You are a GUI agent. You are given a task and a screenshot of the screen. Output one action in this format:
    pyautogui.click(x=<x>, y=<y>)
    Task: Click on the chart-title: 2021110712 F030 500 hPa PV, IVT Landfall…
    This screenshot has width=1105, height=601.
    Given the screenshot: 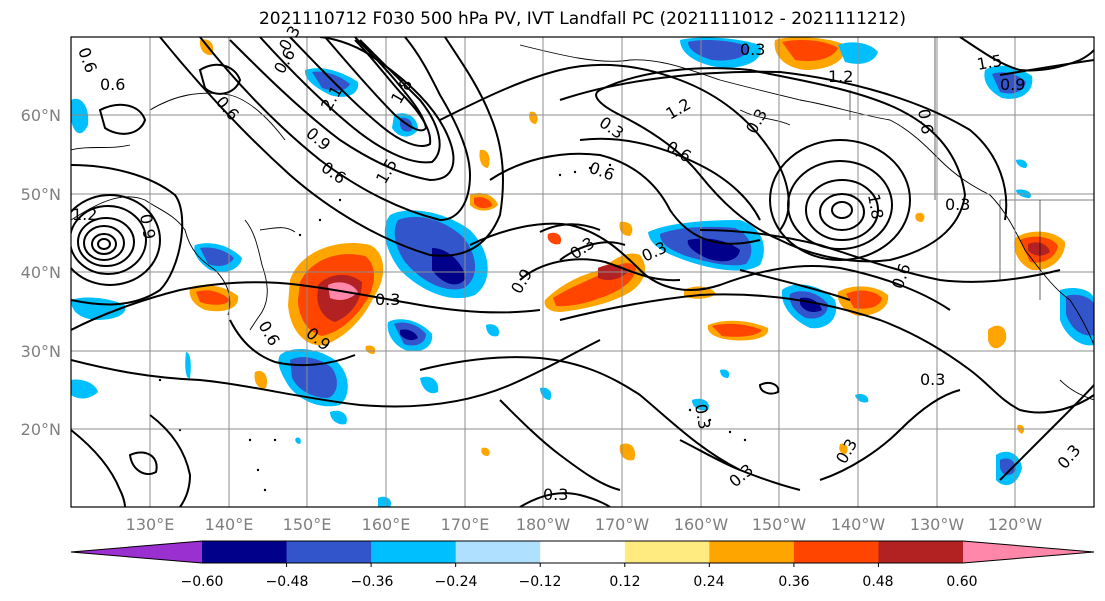 What is the action you would take?
    pyautogui.click(x=582, y=19)
    